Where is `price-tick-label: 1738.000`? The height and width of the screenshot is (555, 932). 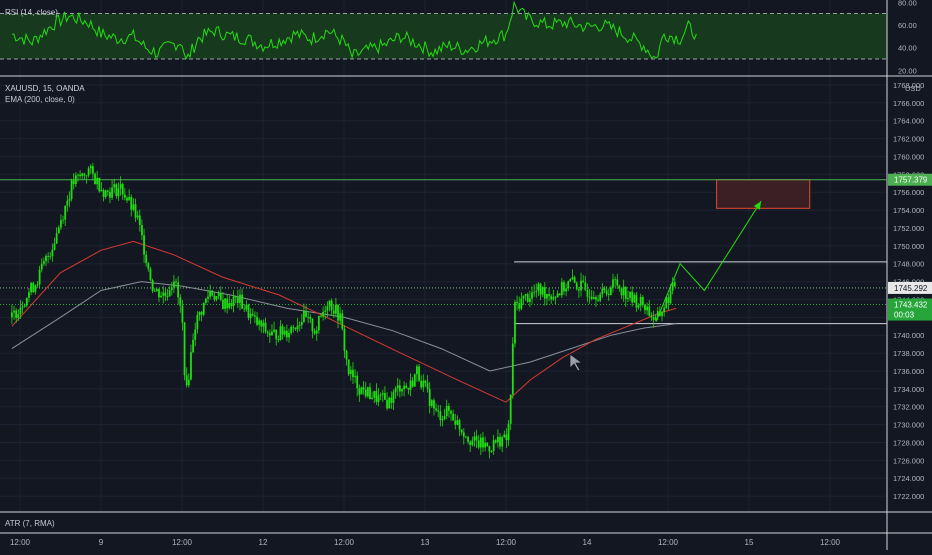
price-tick-label: 1738.000 is located at coordinates (908, 353).